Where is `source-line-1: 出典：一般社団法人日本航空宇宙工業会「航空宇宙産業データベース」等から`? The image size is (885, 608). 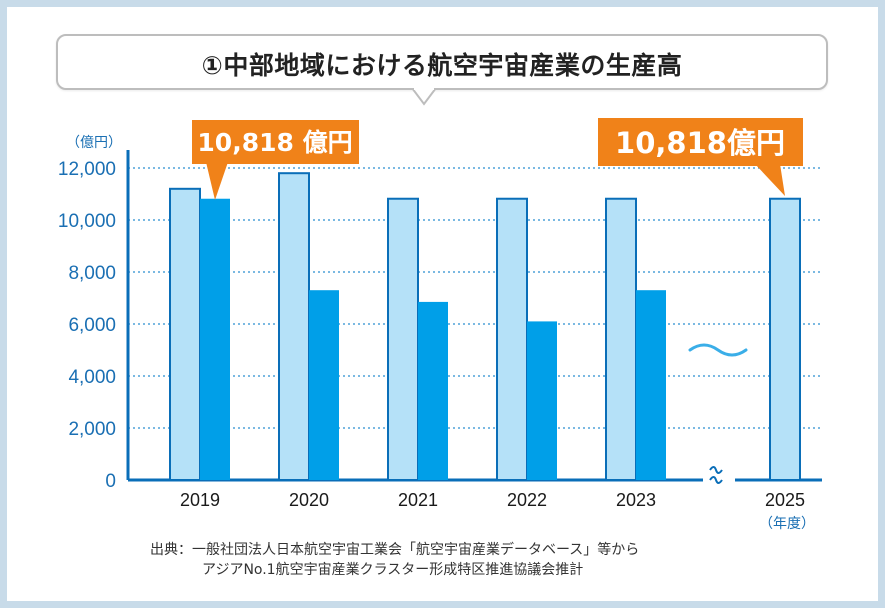 source-line-1: 出典：一般社団法人日本航空宇宙工業会「航空宇宙産業データベース」等から is located at coordinates (395, 550).